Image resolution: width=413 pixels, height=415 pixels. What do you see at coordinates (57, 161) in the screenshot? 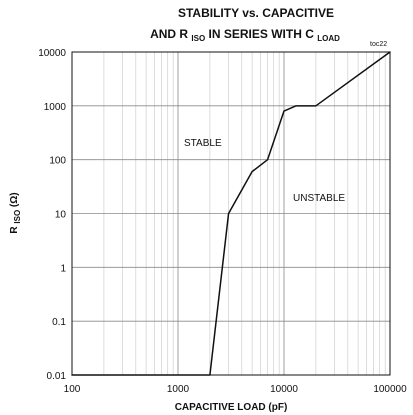
I see `y-tick-label: 100` at bounding box center [57, 161].